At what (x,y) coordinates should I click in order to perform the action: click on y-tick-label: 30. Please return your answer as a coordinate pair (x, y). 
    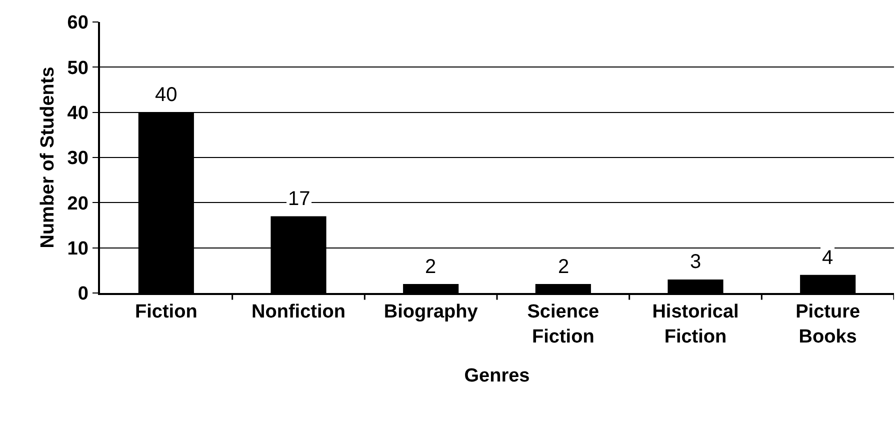
    Looking at the image, I should click on (77, 159).